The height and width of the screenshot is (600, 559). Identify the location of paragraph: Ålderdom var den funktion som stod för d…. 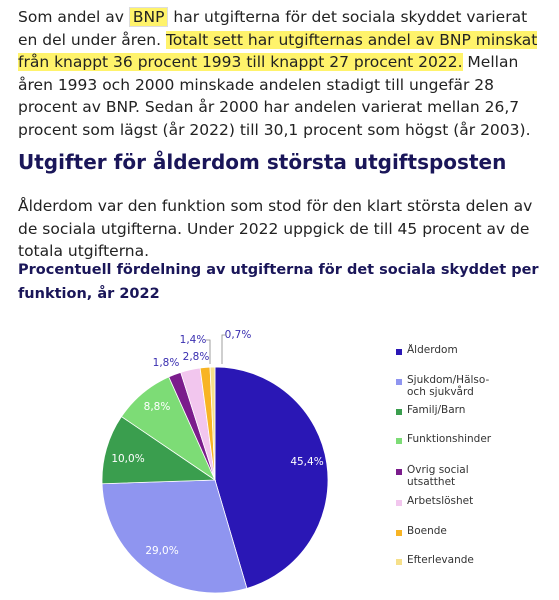
(275, 228).